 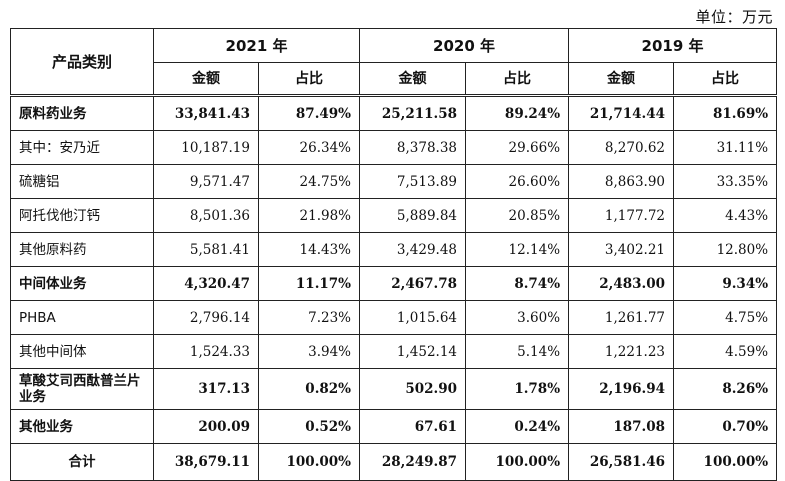 What do you see at coordinates (725, 317) in the screenshot?
I see `ratio-cell: 4.75%` at bounding box center [725, 317].